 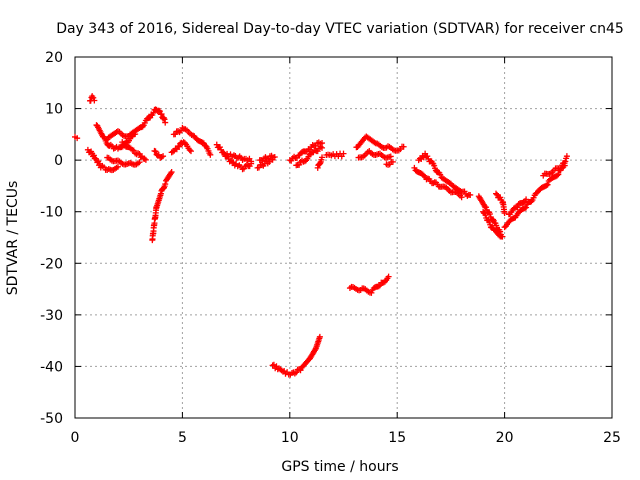 I want to click on x-tick-label: 10, so click(x=290, y=438).